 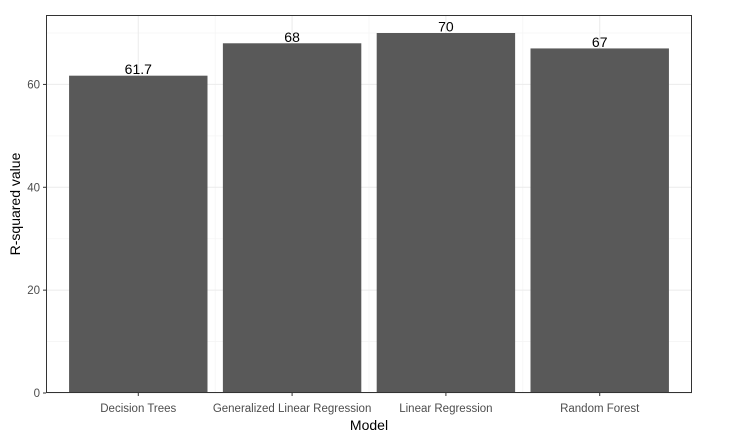 I want to click on x-tick-label: Decision Trees, so click(x=138, y=409).